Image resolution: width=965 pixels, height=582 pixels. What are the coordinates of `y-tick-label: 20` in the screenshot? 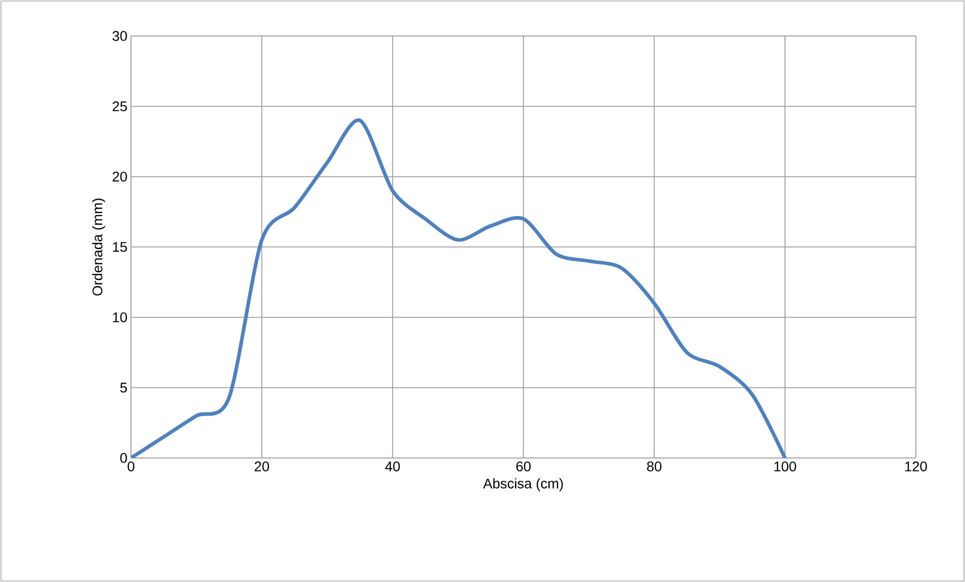 It's located at (119, 177).